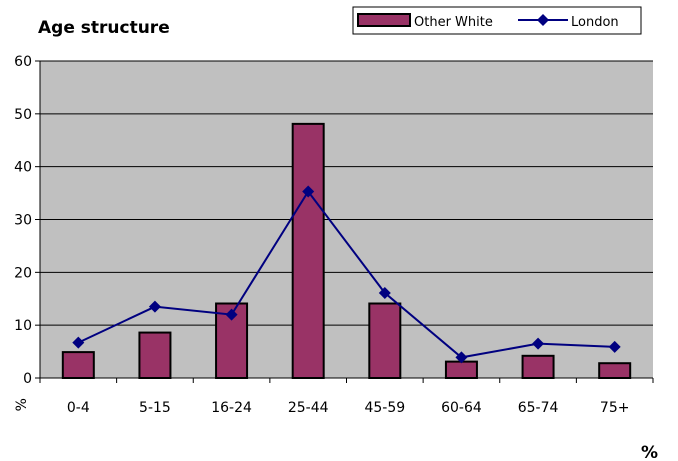 The width and height of the screenshot is (678, 461). What do you see at coordinates (22, 404) in the screenshot?
I see `y-axis-label: %` at bounding box center [22, 404].